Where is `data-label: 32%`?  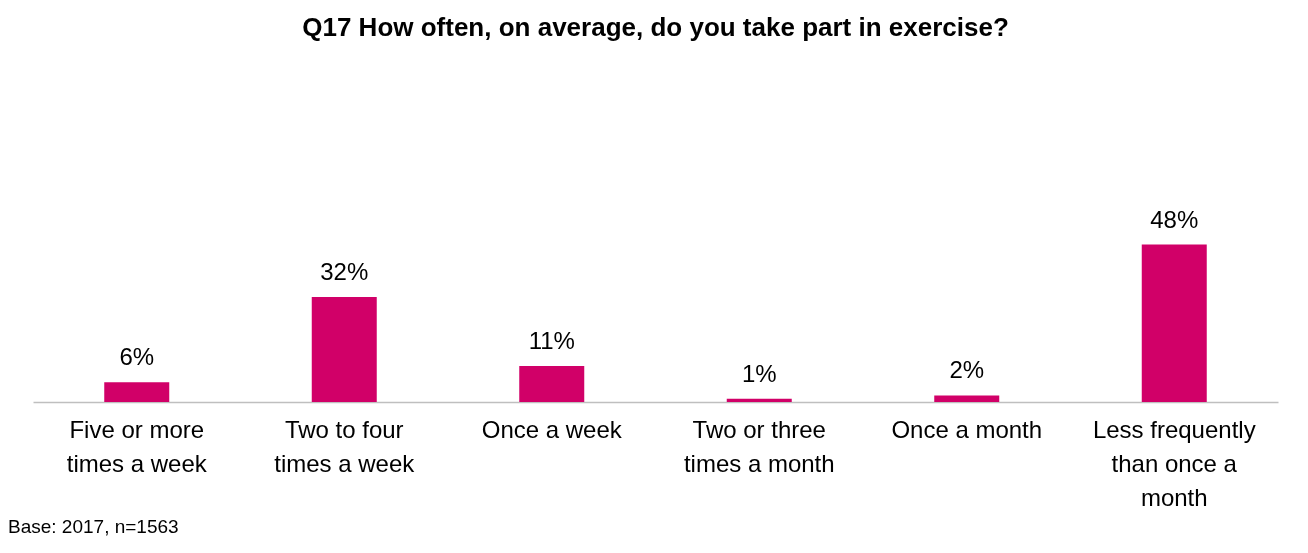 data-label: 32% is located at coordinates (344, 272).